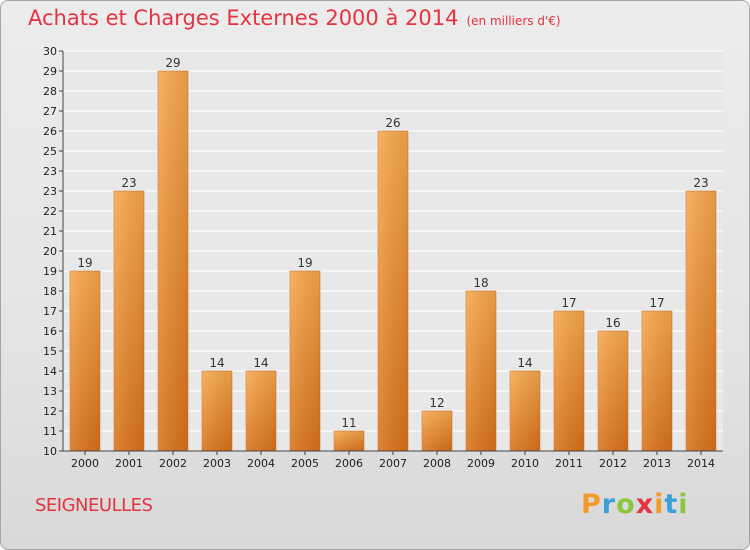 The height and width of the screenshot is (550, 750). Describe the element at coordinates (349, 463) in the screenshot. I see `x-tick-label: 2006` at that location.